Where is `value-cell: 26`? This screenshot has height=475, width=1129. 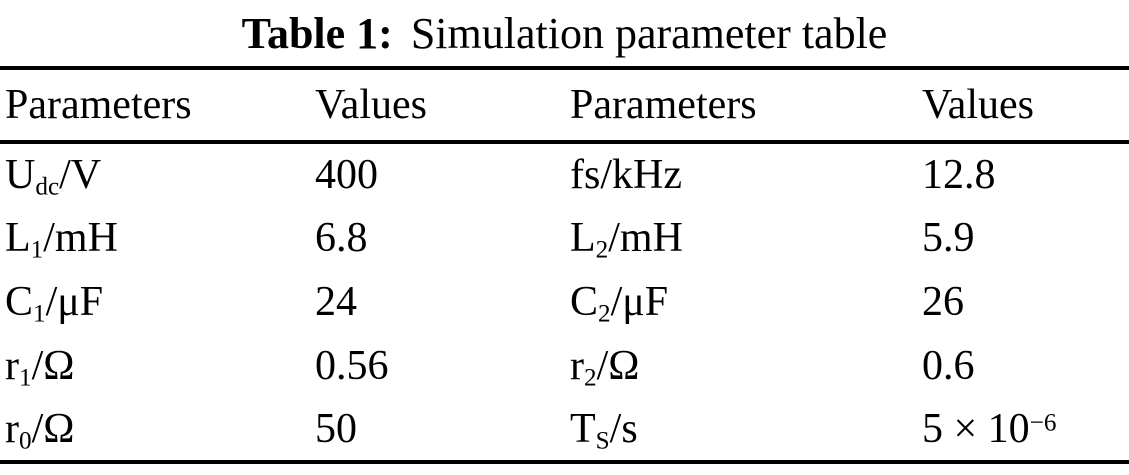
value-cell: 26 is located at coordinates (943, 302).